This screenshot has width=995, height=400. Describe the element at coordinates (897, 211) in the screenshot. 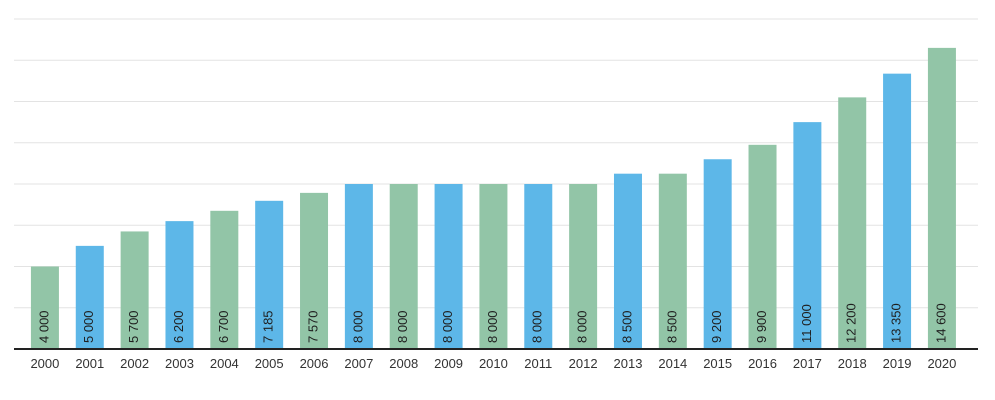

I see `bar-2019` at that location.